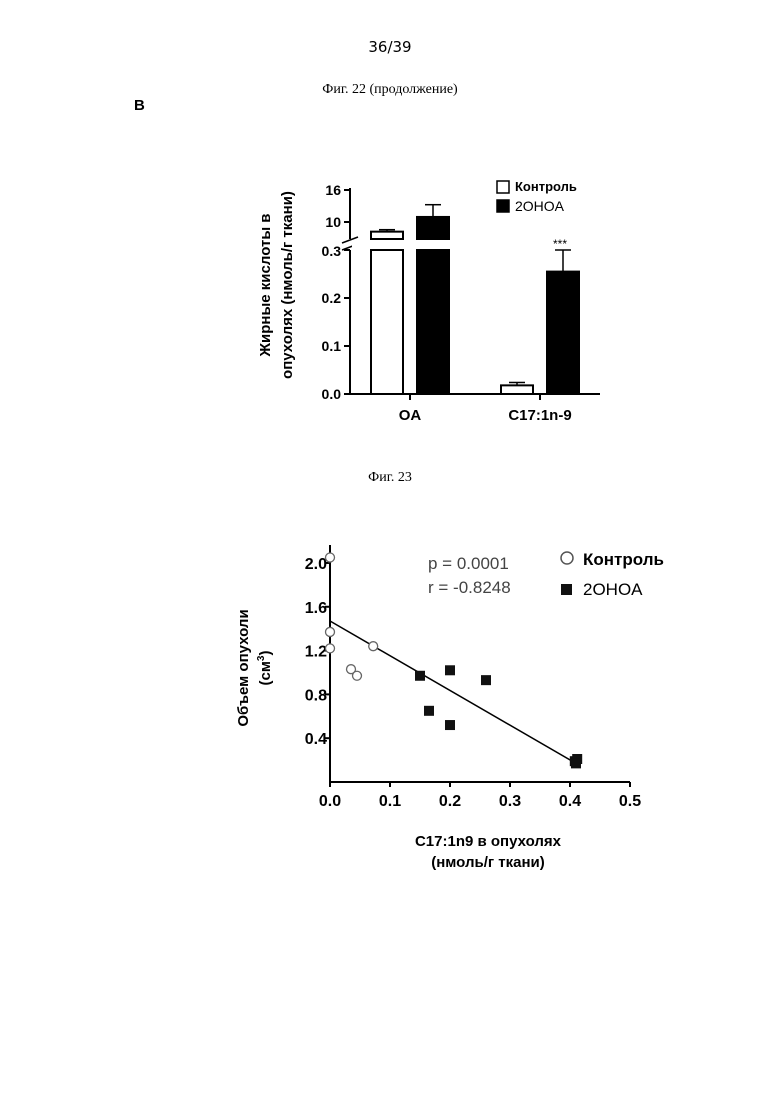 This screenshot has width=780, height=1103. What do you see at coordinates (265, 285) in the screenshot?
I see `bar-ylabel-line1: Жирные кислоты в` at bounding box center [265, 285].